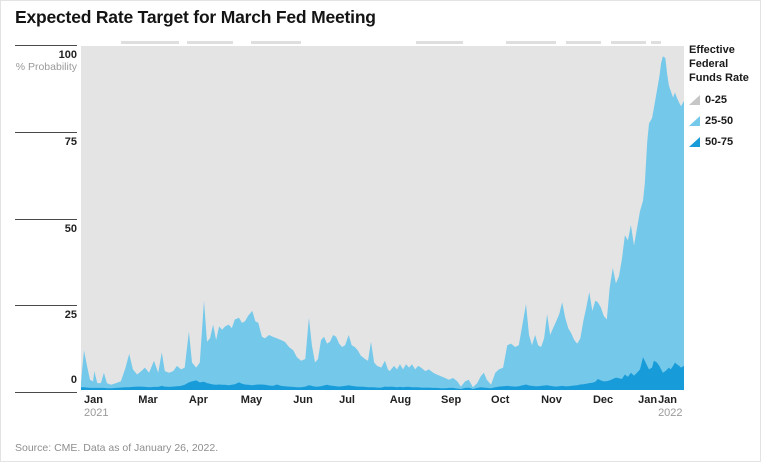  I want to click on legend-item: 0-25, so click(724, 100).